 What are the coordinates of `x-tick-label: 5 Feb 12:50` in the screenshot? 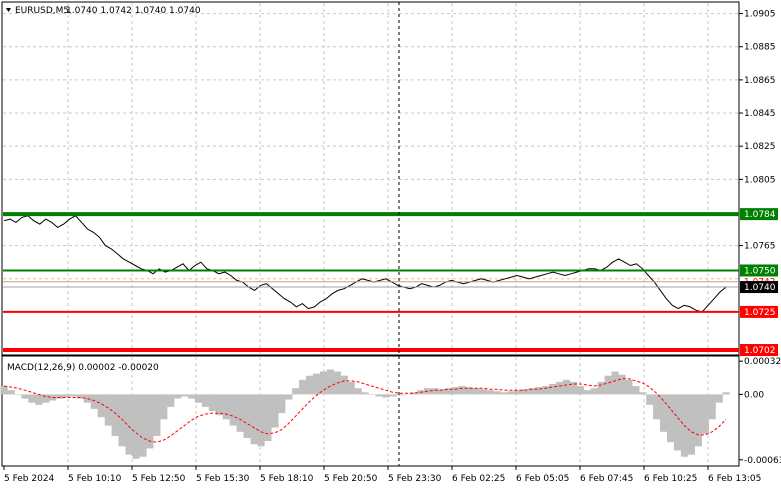 It's located at (159, 479).